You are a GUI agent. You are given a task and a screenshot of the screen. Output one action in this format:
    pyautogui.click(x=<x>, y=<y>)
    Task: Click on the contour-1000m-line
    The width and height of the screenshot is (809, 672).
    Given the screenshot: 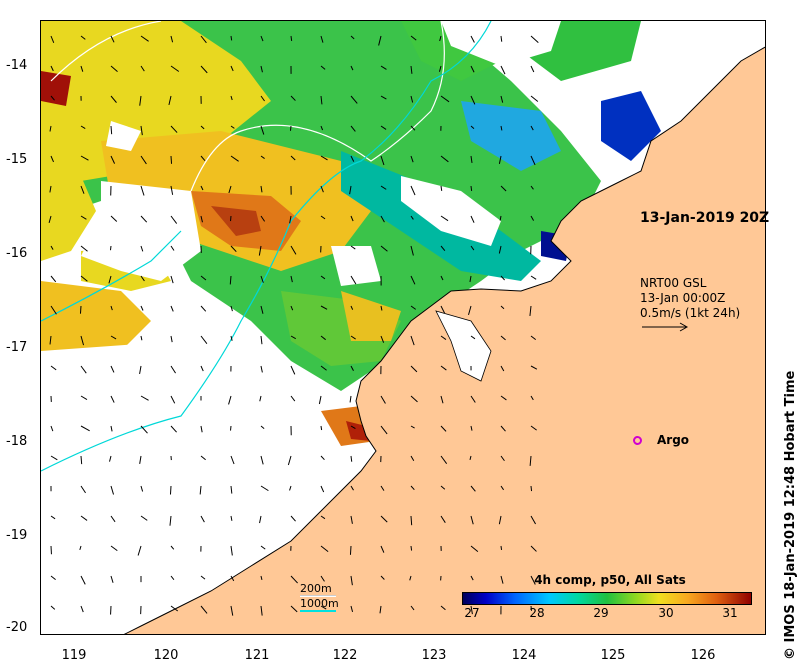 What is the action you would take?
    pyautogui.click(x=318, y=611)
    